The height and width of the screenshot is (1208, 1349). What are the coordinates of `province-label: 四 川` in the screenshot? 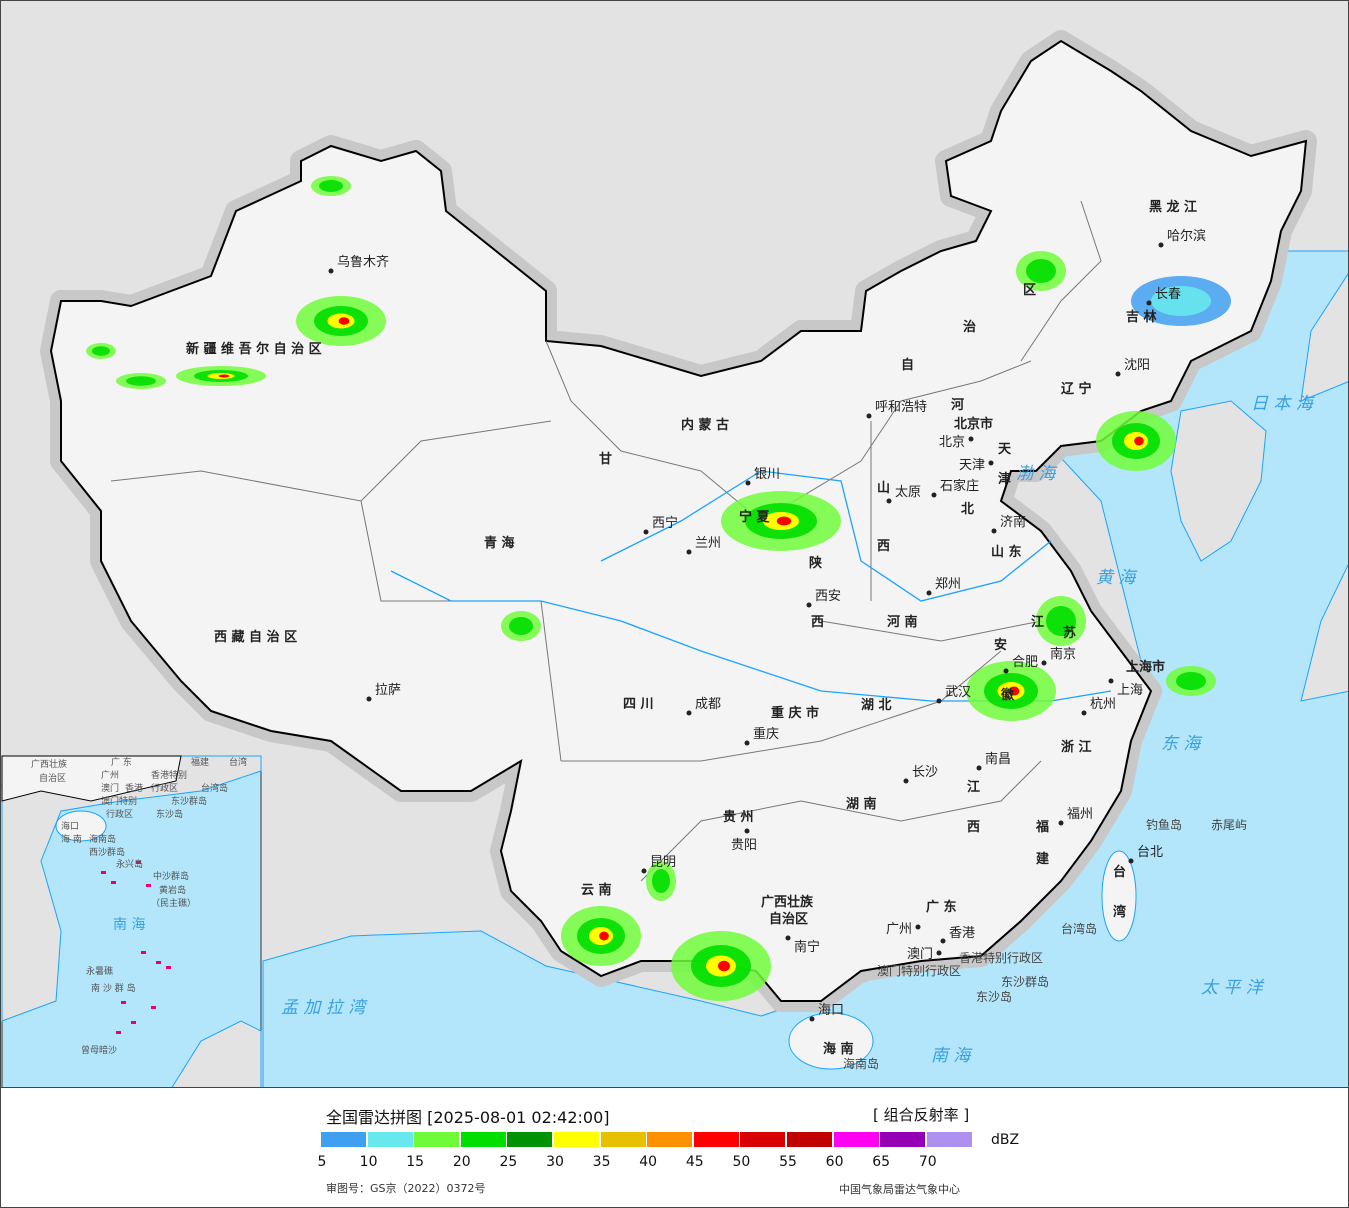 It's located at (638, 704).